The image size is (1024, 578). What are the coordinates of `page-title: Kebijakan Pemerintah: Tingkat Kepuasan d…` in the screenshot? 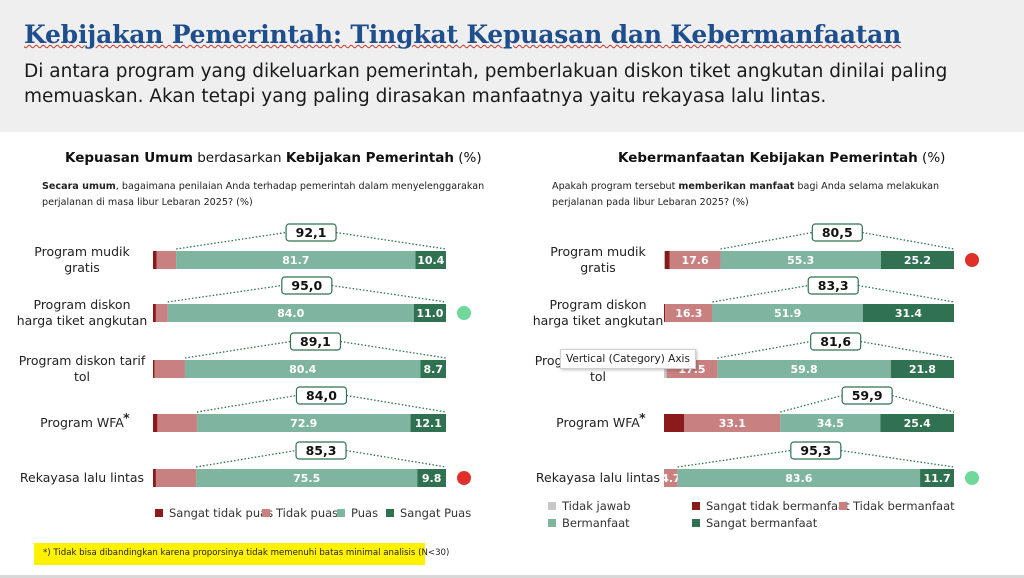 It's located at (463, 34).